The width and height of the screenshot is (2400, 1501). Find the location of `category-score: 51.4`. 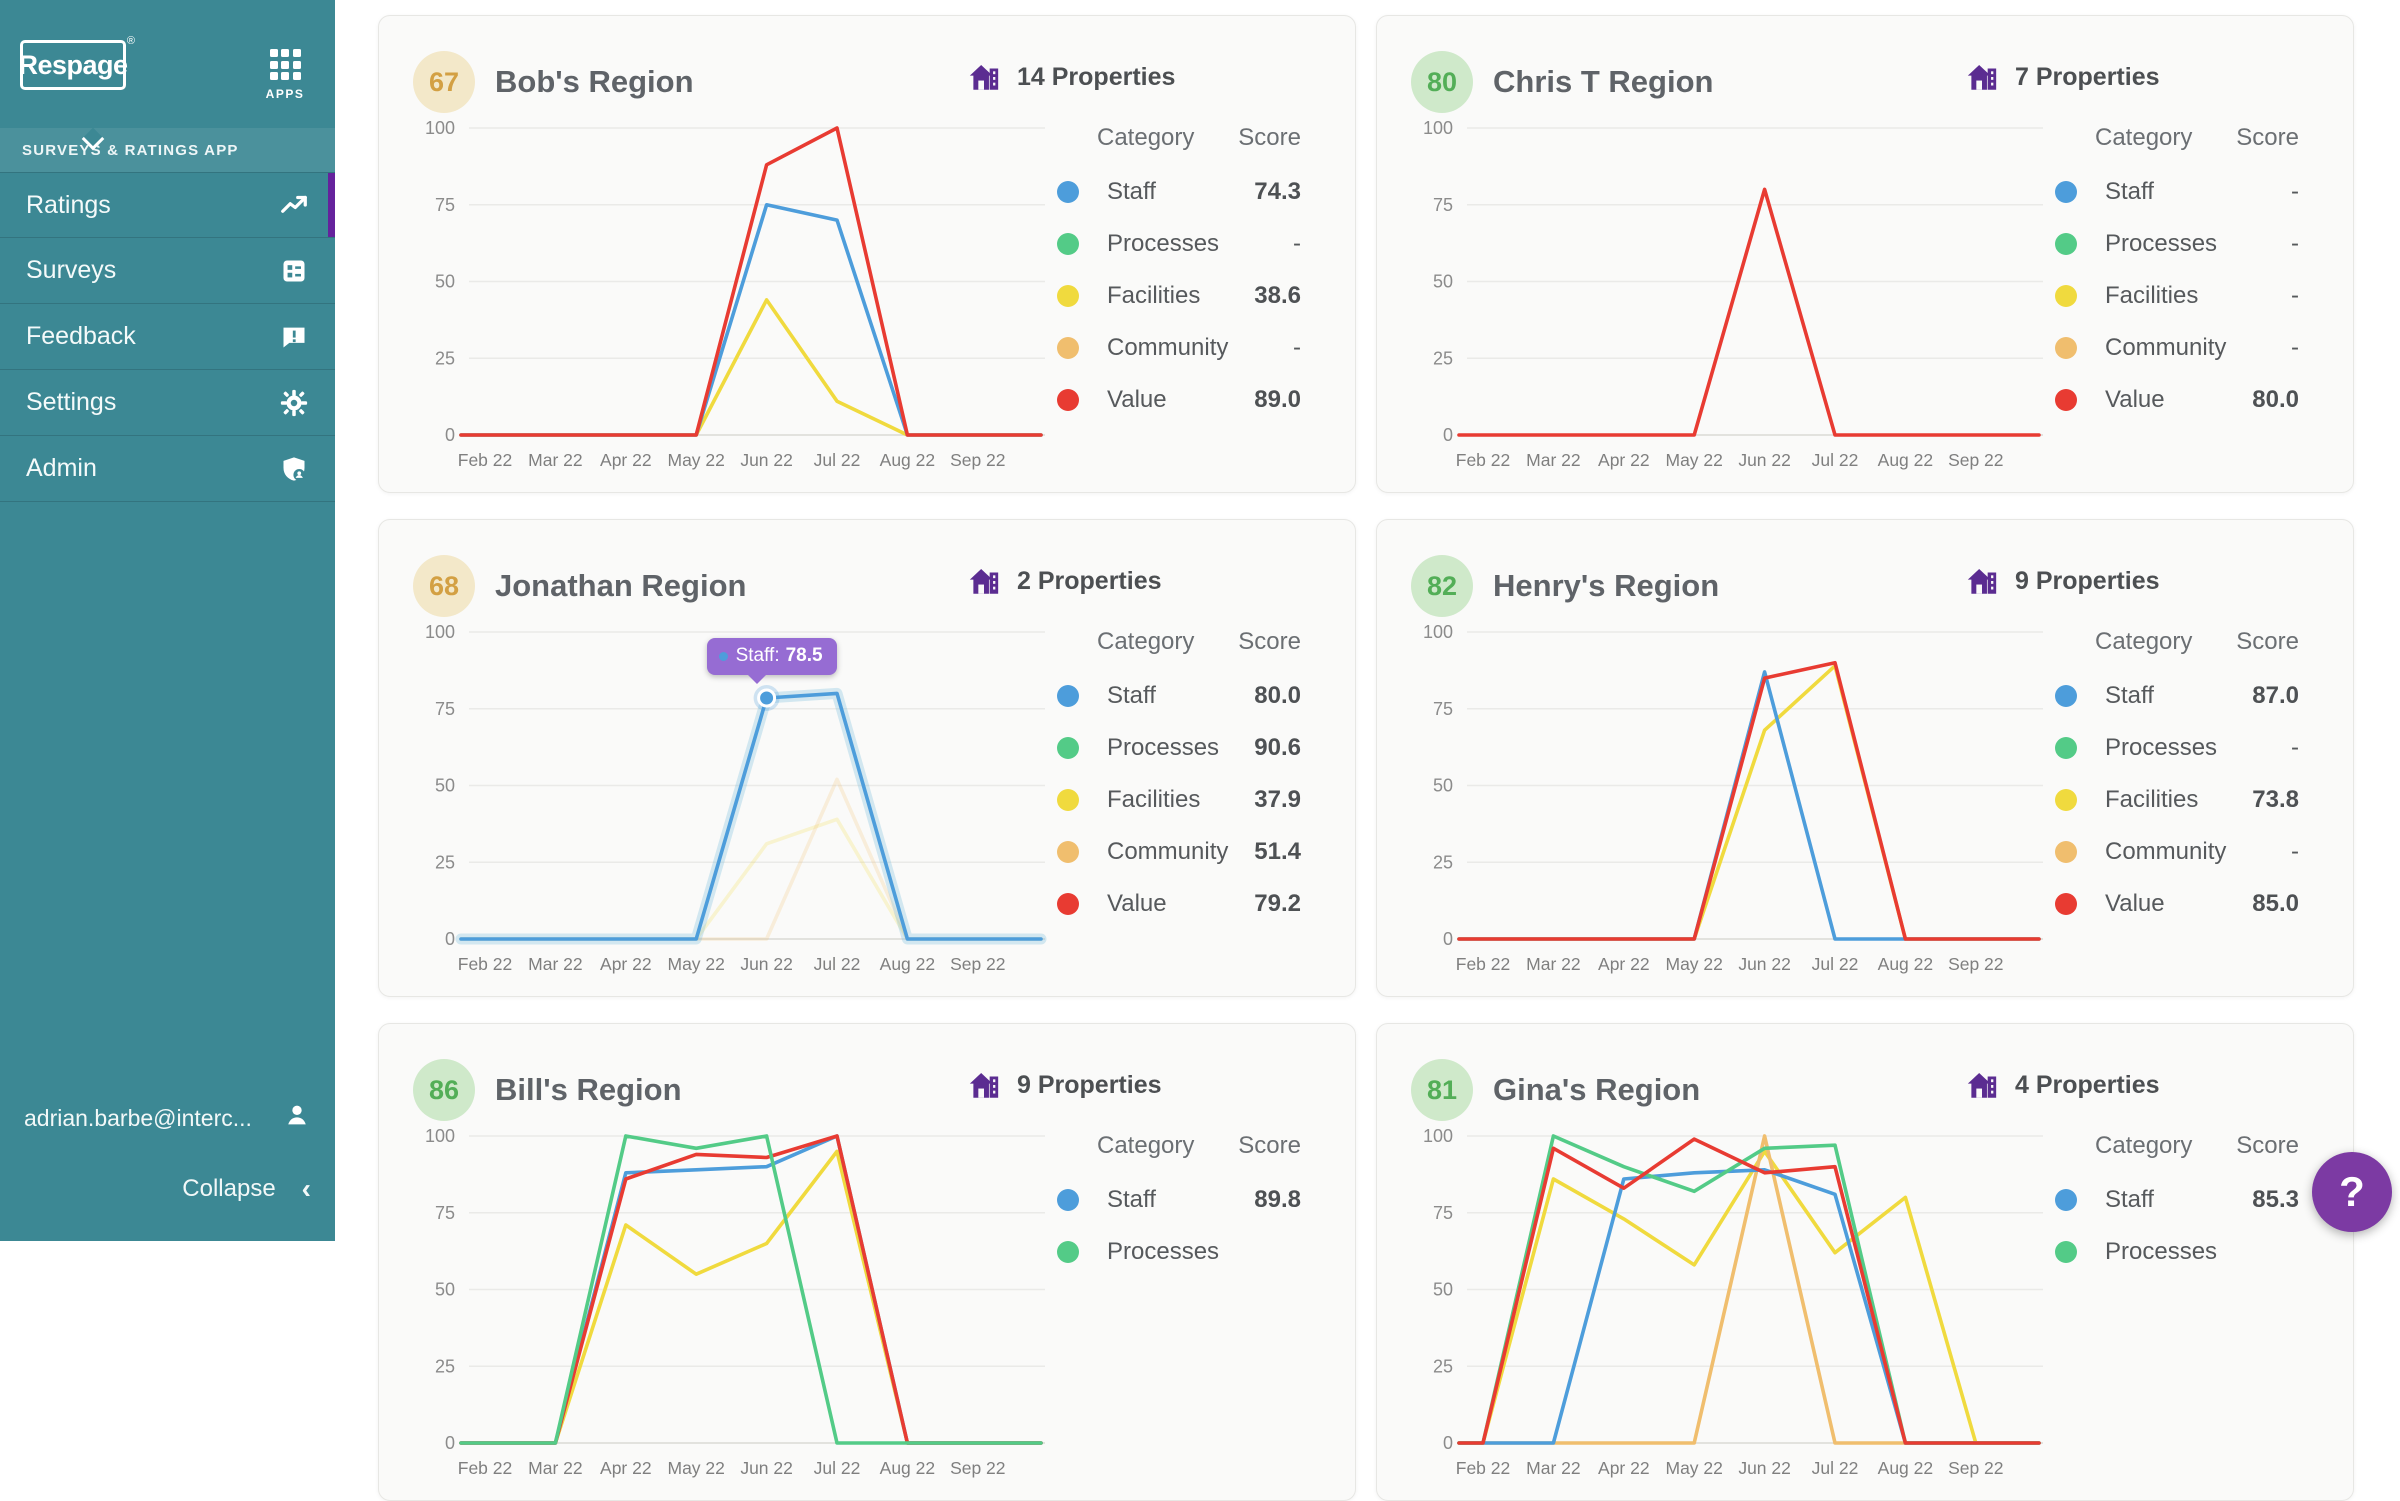

category-score: 51.4 is located at coordinates (1277, 851).